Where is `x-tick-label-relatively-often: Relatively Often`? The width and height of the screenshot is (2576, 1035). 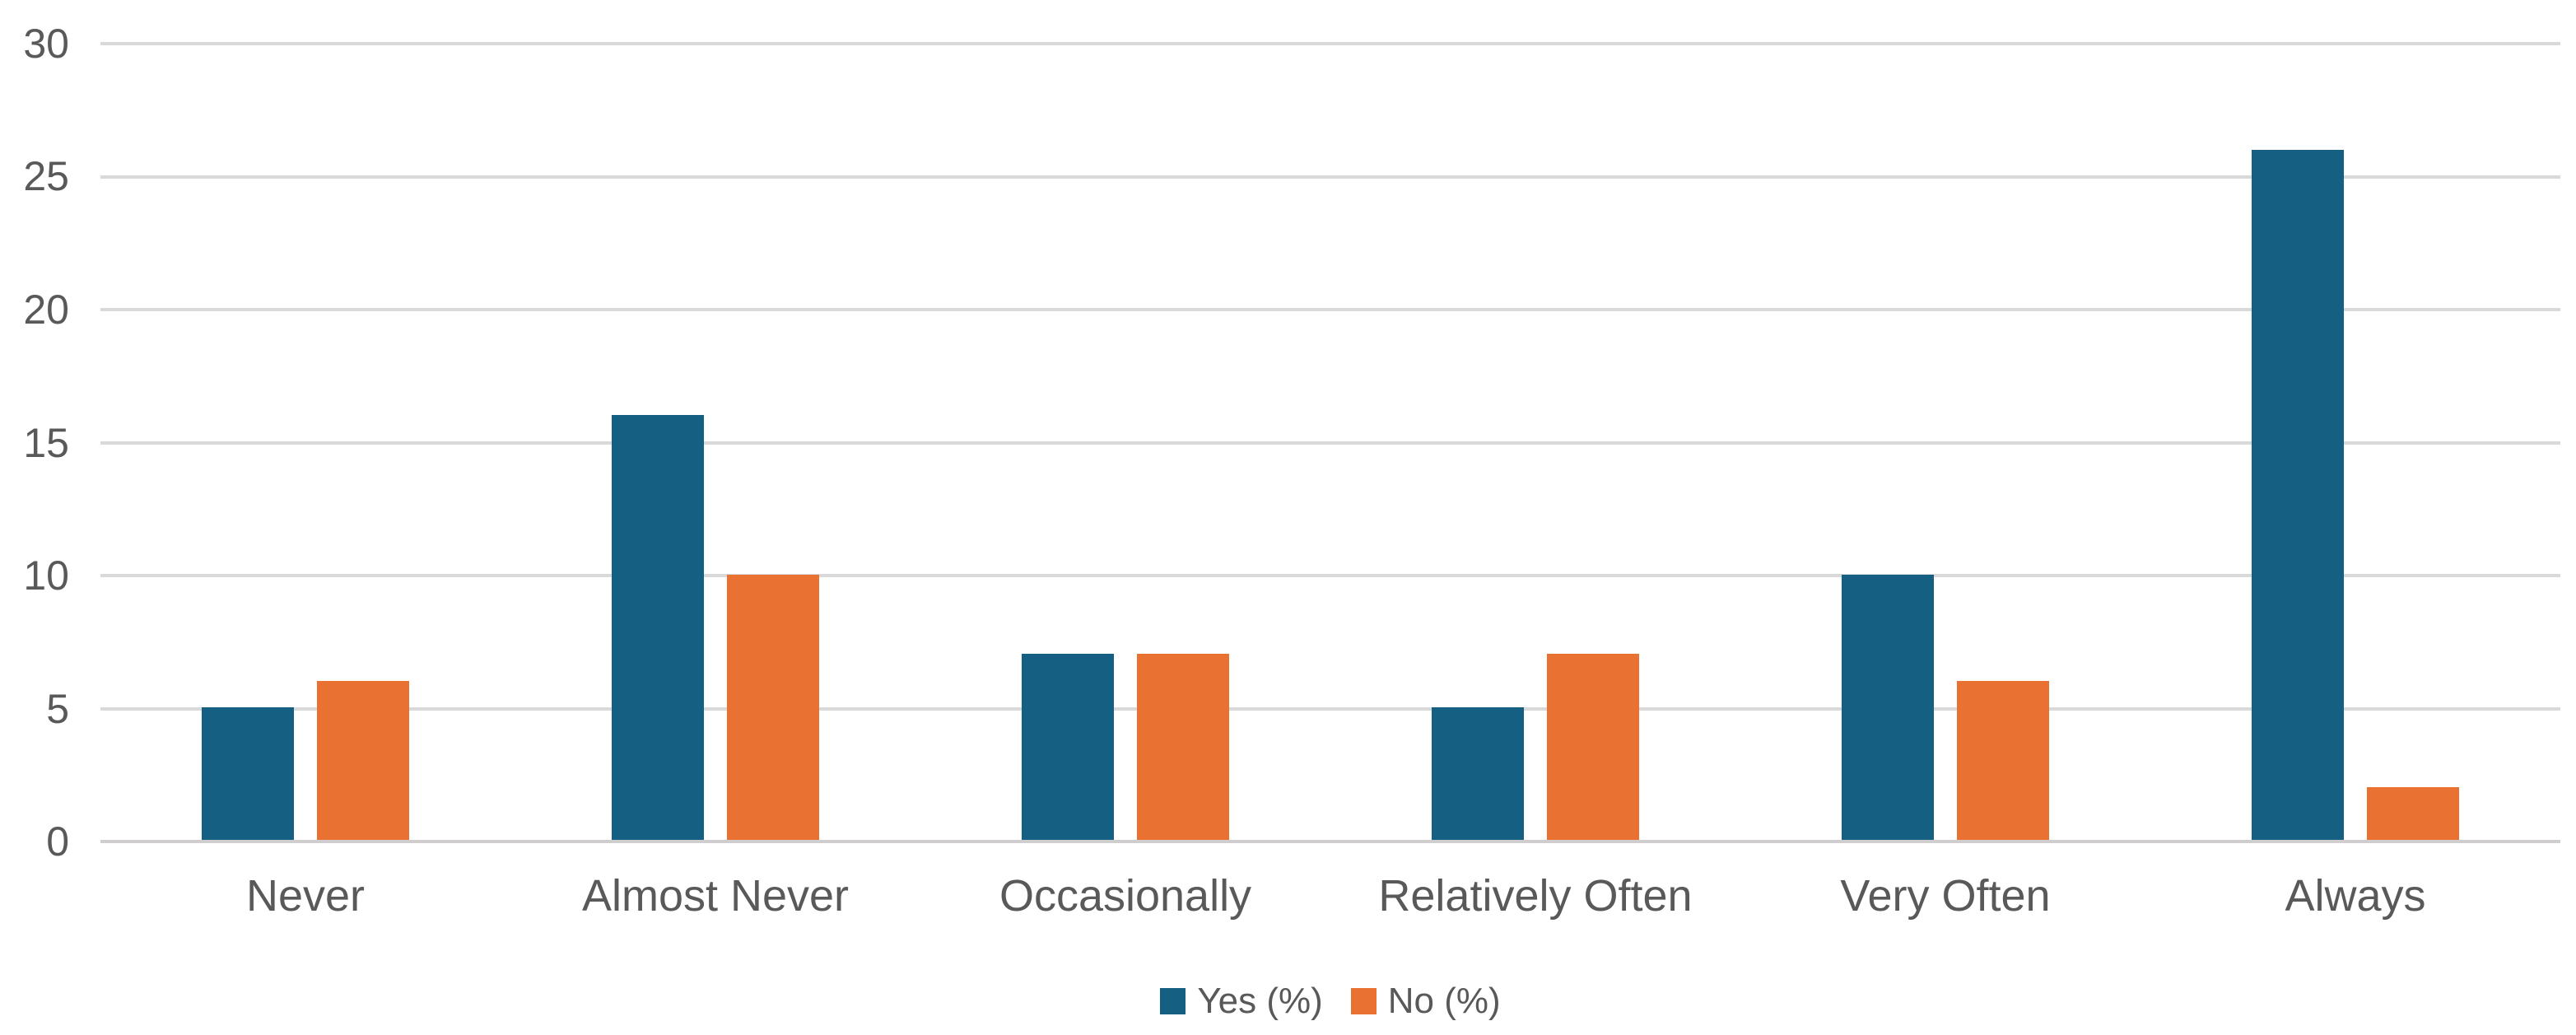 x-tick-label-relatively-often: Relatively Often is located at coordinates (1535, 896).